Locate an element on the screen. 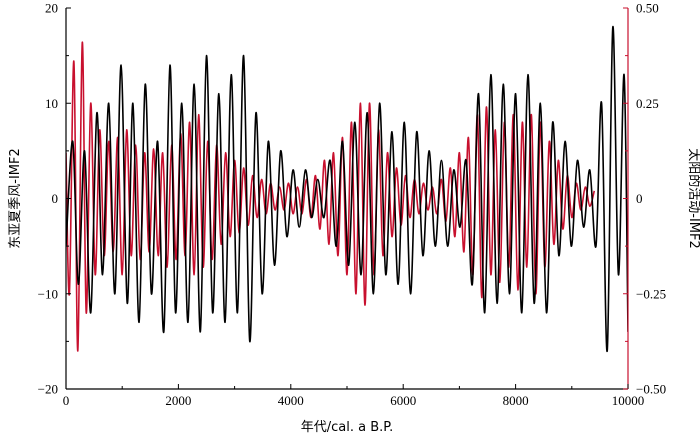 Image resolution: width=700 pixels, height=438 pixels. y-axis-title-left: 东亚夏季风-IMF2 is located at coordinates (15, 198).